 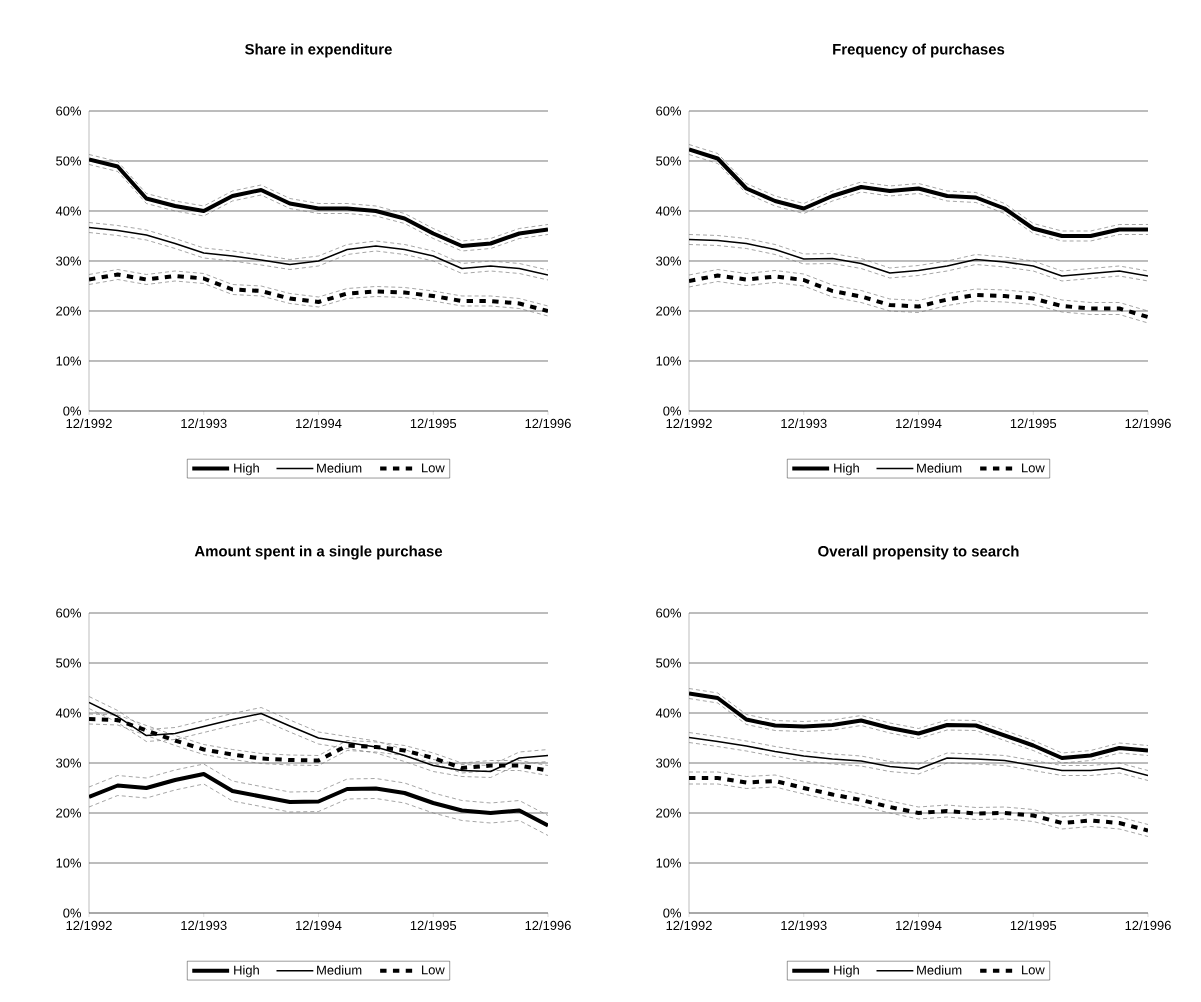 I want to click on chart-title: Frequency of purchases, so click(x=919, y=50).